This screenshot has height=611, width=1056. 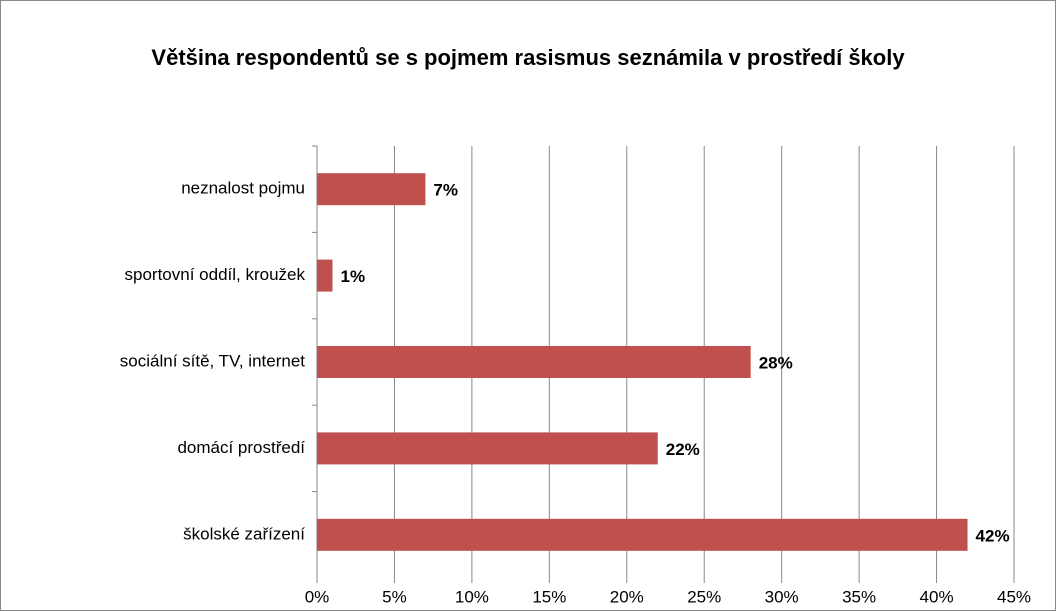 What do you see at coordinates (241, 447) in the screenshot?
I see `y-tick-label: domácí prostředí` at bounding box center [241, 447].